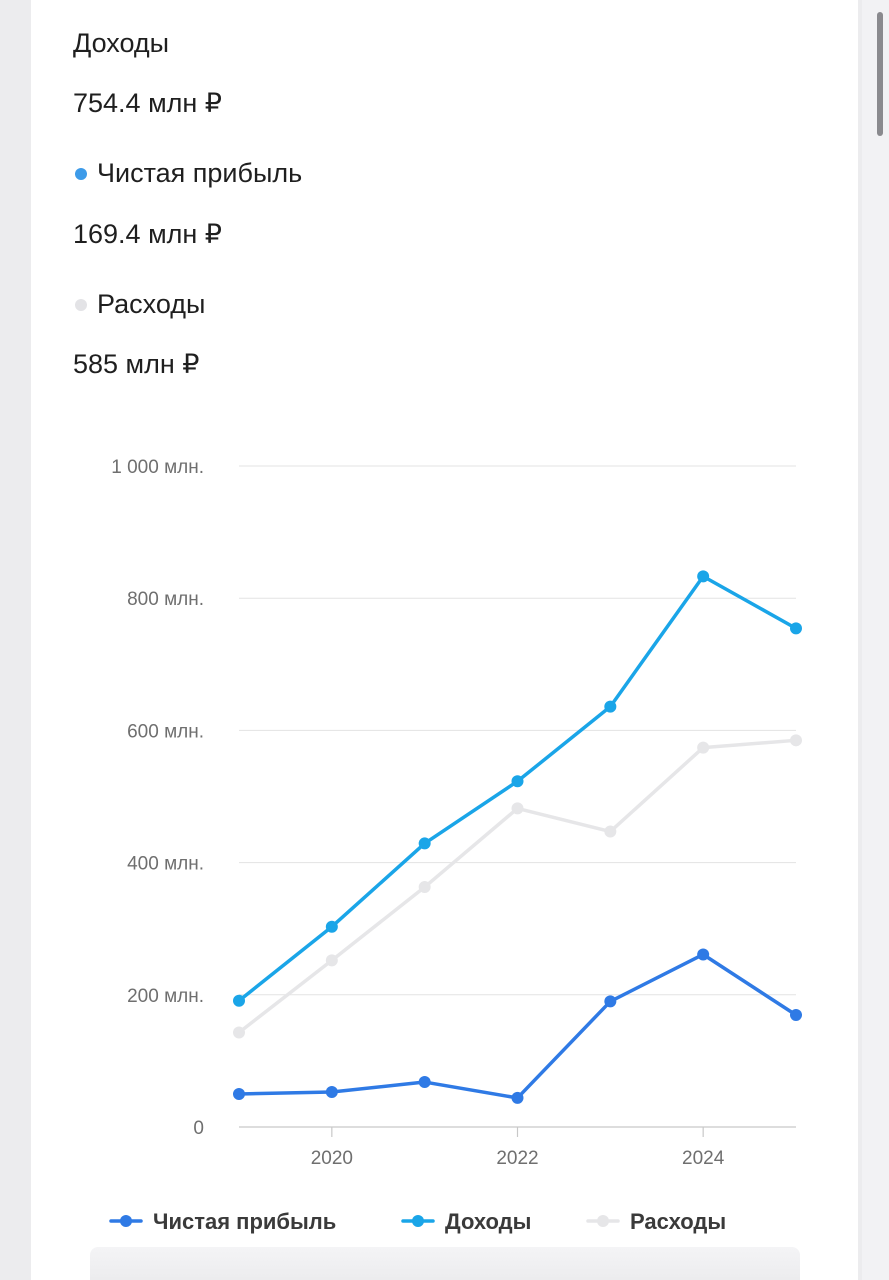  Describe the element at coordinates (880, 74) in the screenshot. I see `scrollbar-thumb` at that location.